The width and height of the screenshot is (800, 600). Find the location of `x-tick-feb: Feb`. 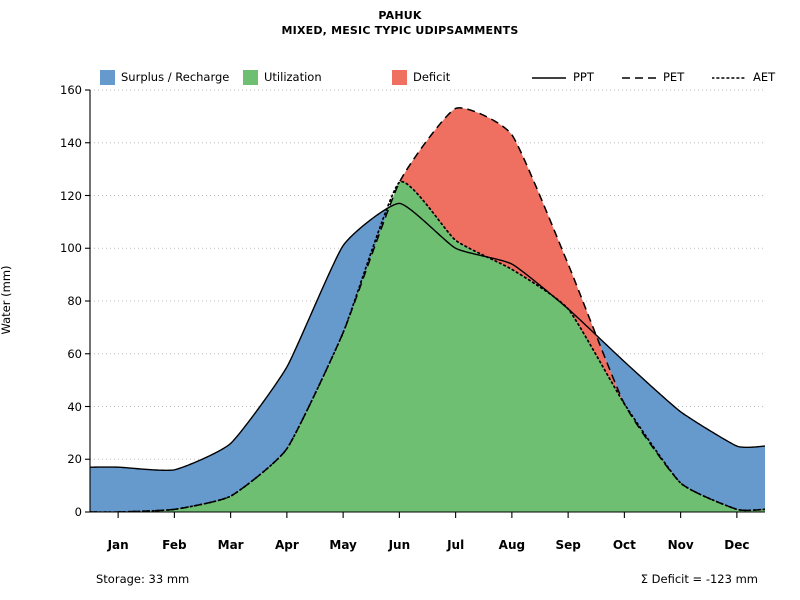

x-tick-feb: Feb is located at coordinates (174, 545).